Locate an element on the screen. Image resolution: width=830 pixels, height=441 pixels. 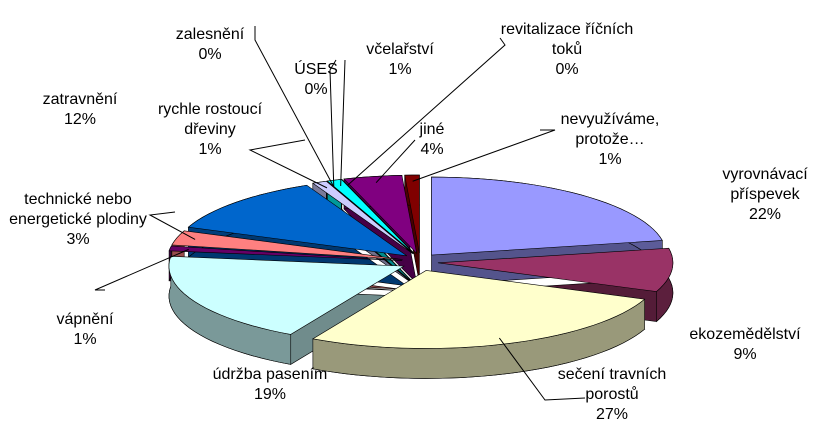
category-label: vyrovnávací příspevek is located at coordinates (765, 184).